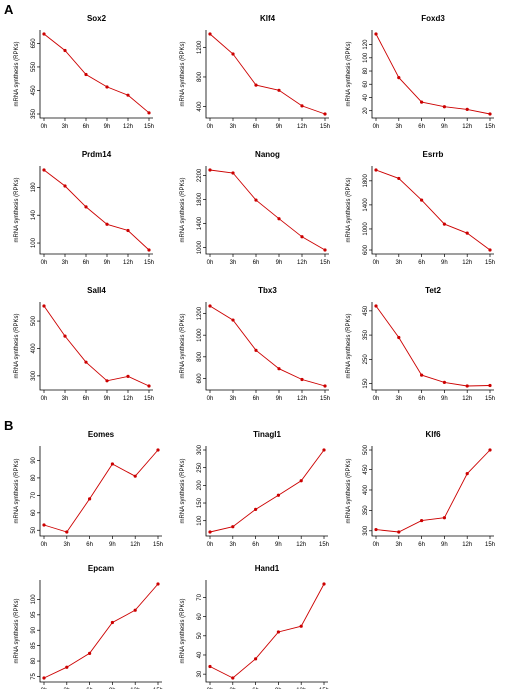 The width and height of the screenshot is (505, 689). What do you see at coordinates (17, 345) in the screenshot?
I see `y-axis-label-sall4: mRNA synthesis (RPKs)` at bounding box center [17, 345].